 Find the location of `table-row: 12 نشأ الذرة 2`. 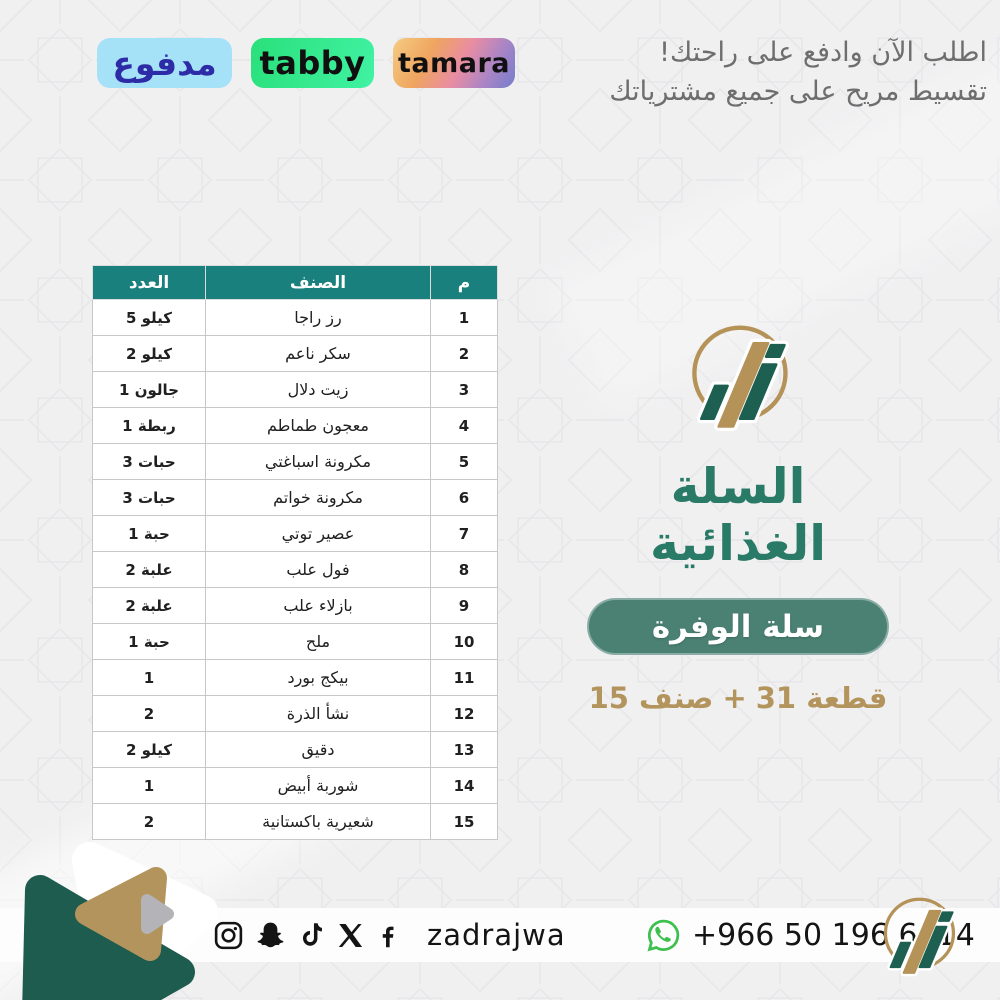

table-row: 12 نشأ الذرة 2 is located at coordinates (295, 713).